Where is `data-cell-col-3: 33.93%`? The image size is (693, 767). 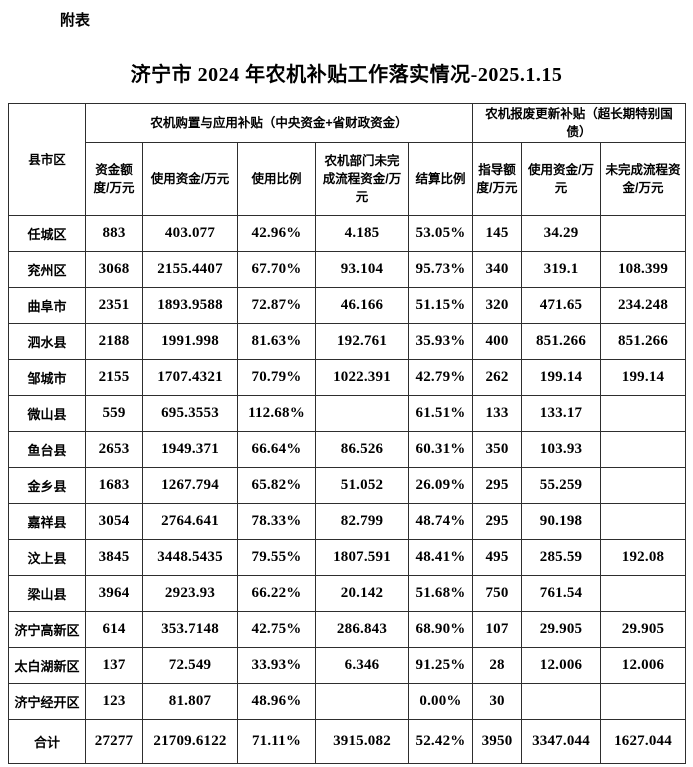 data-cell-col-3: 33.93% is located at coordinates (276, 666).